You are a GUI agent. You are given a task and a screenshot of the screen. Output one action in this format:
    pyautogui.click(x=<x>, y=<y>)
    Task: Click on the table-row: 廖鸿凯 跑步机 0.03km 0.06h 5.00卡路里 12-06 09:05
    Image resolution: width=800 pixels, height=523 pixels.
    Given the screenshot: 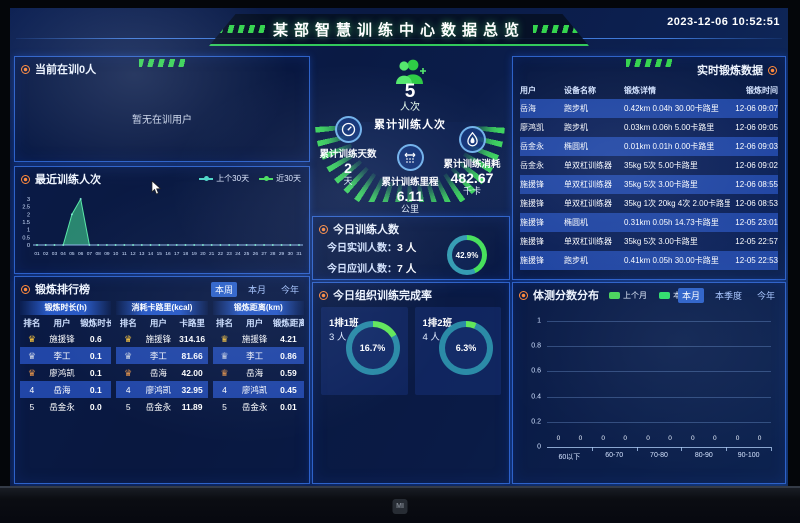 What is the action you would take?
    pyautogui.click(x=649, y=127)
    